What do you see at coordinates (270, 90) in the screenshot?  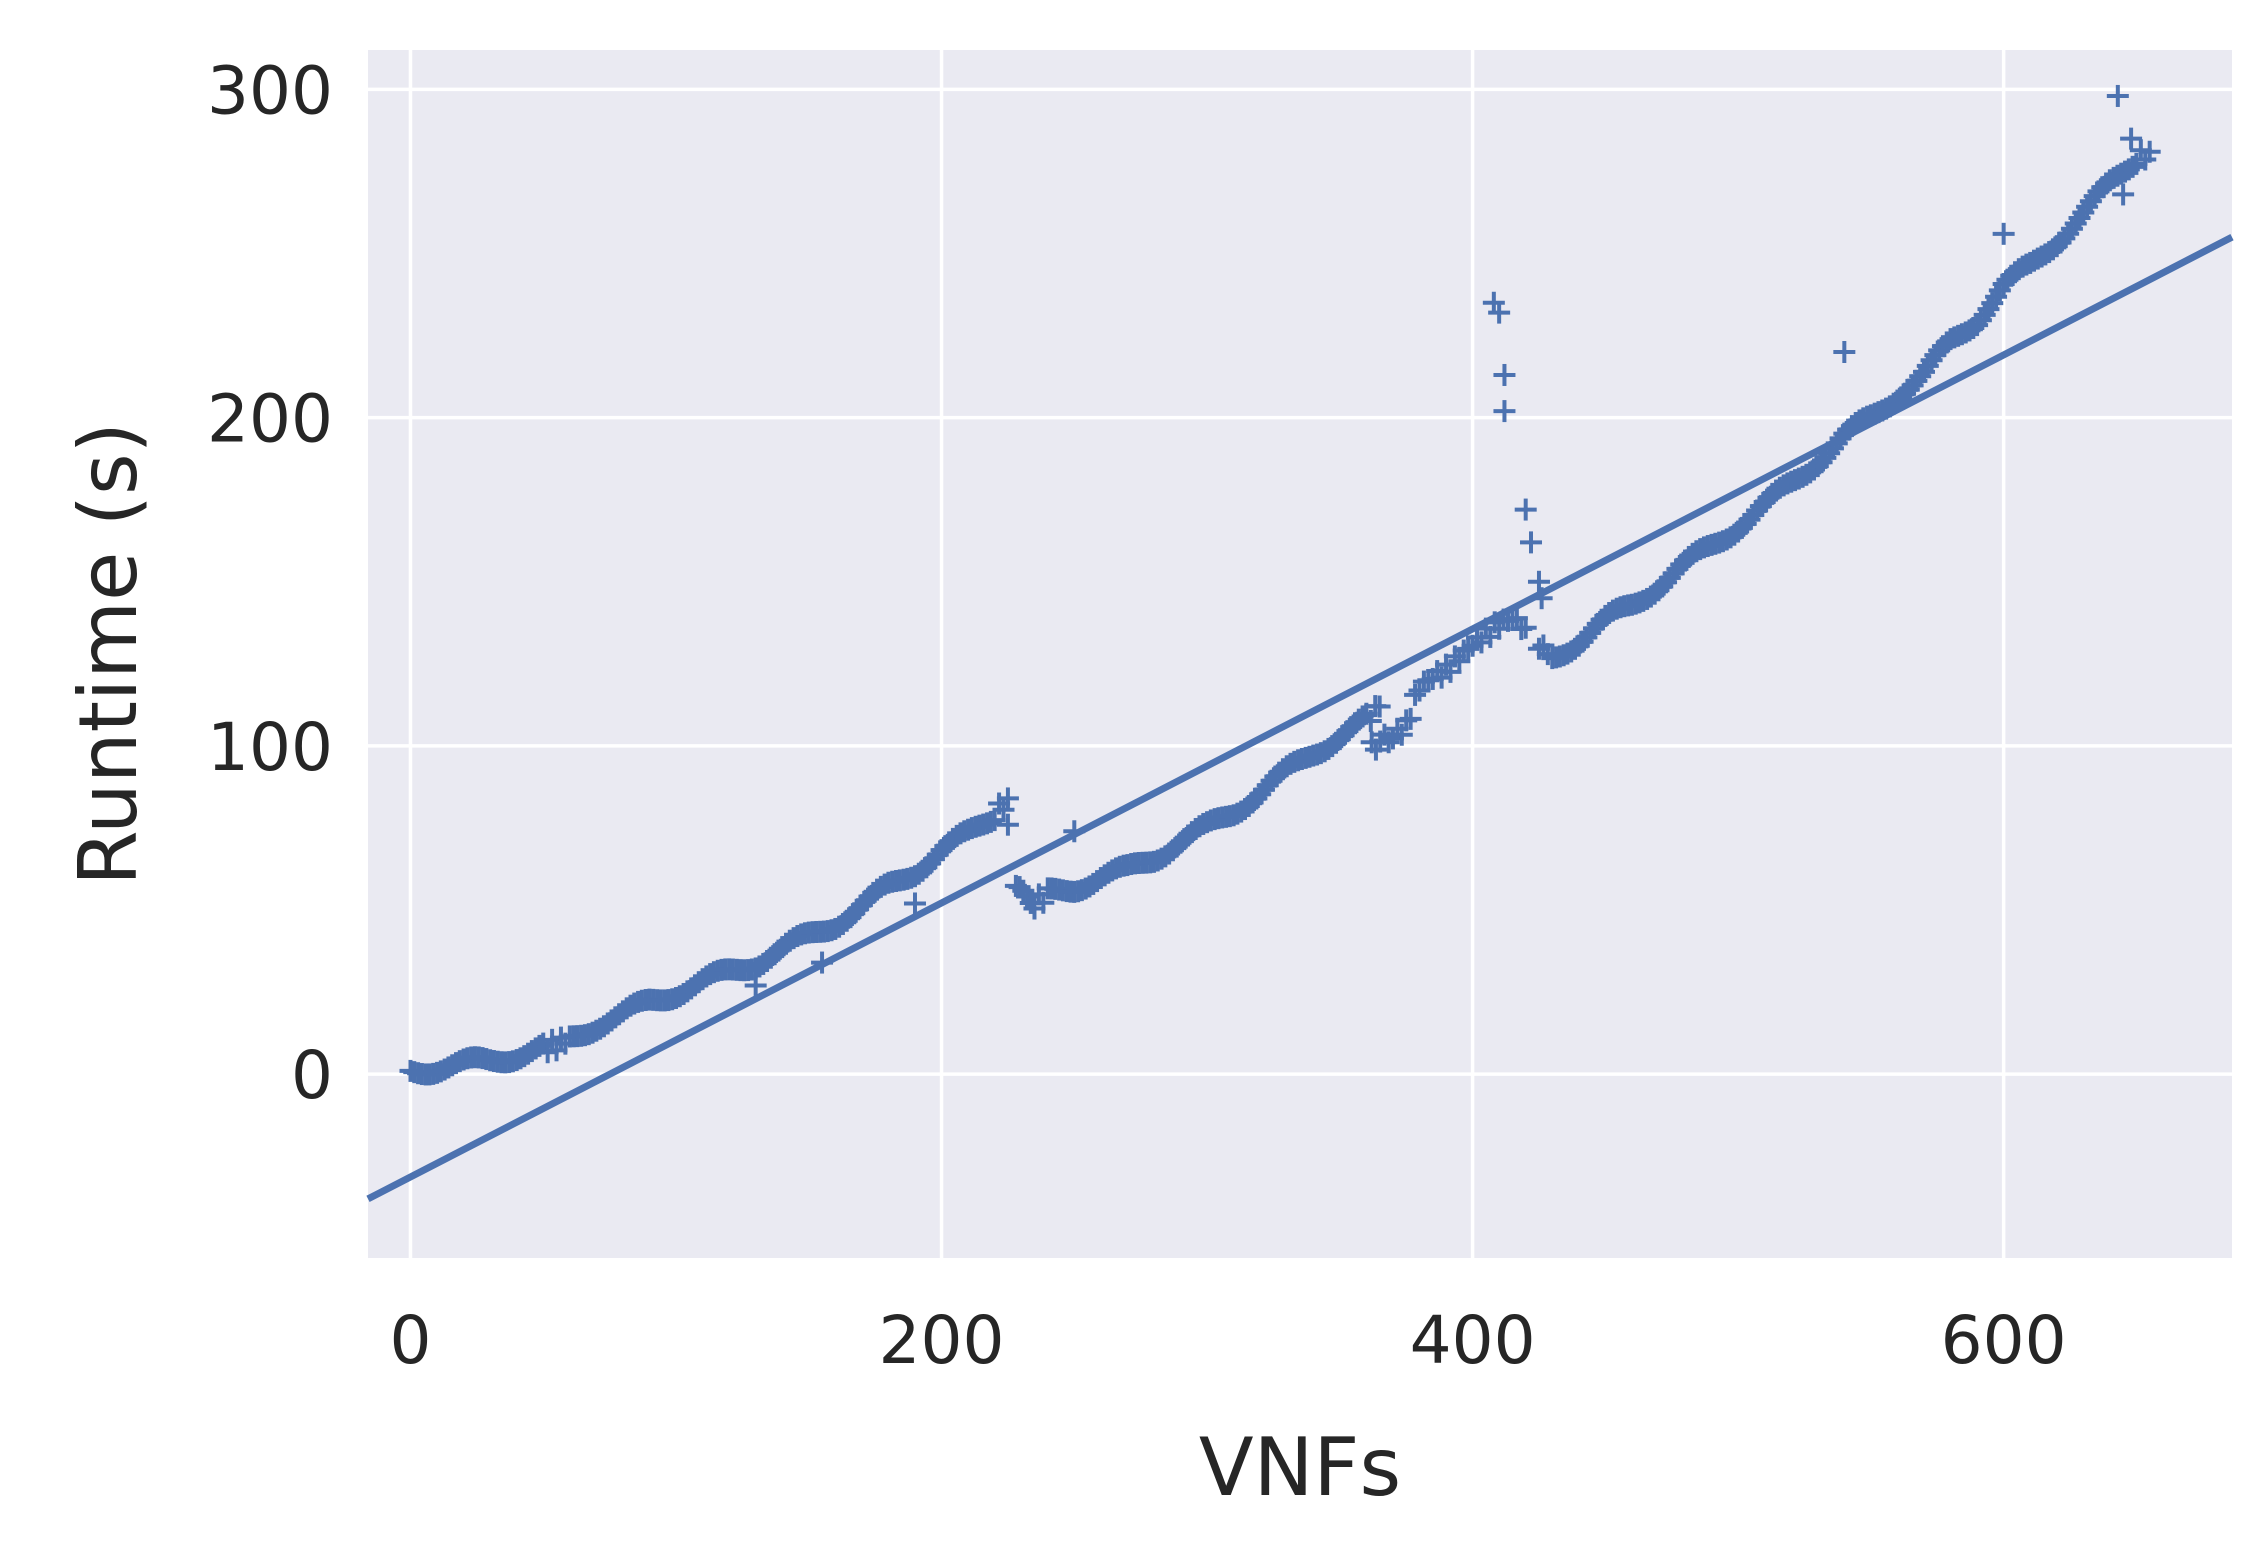 I see `y-tick-label: 300` at bounding box center [270, 90].